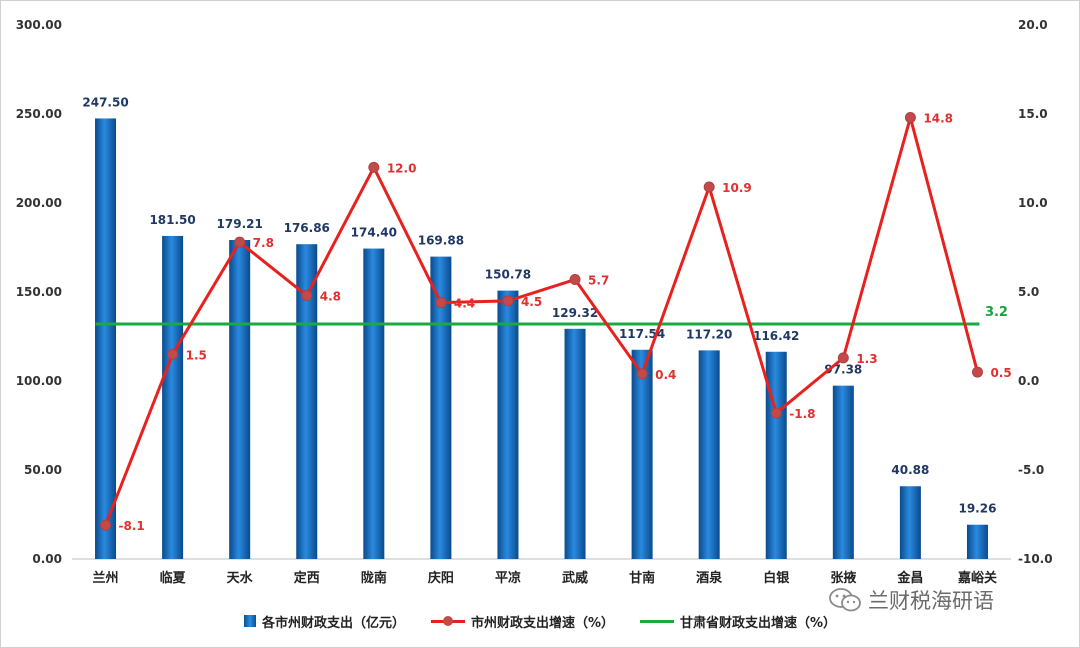 The width and height of the screenshot is (1080, 648). What do you see at coordinates (402, 168) in the screenshot?
I see `line-value-label: 12.0` at bounding box center [402, 168].